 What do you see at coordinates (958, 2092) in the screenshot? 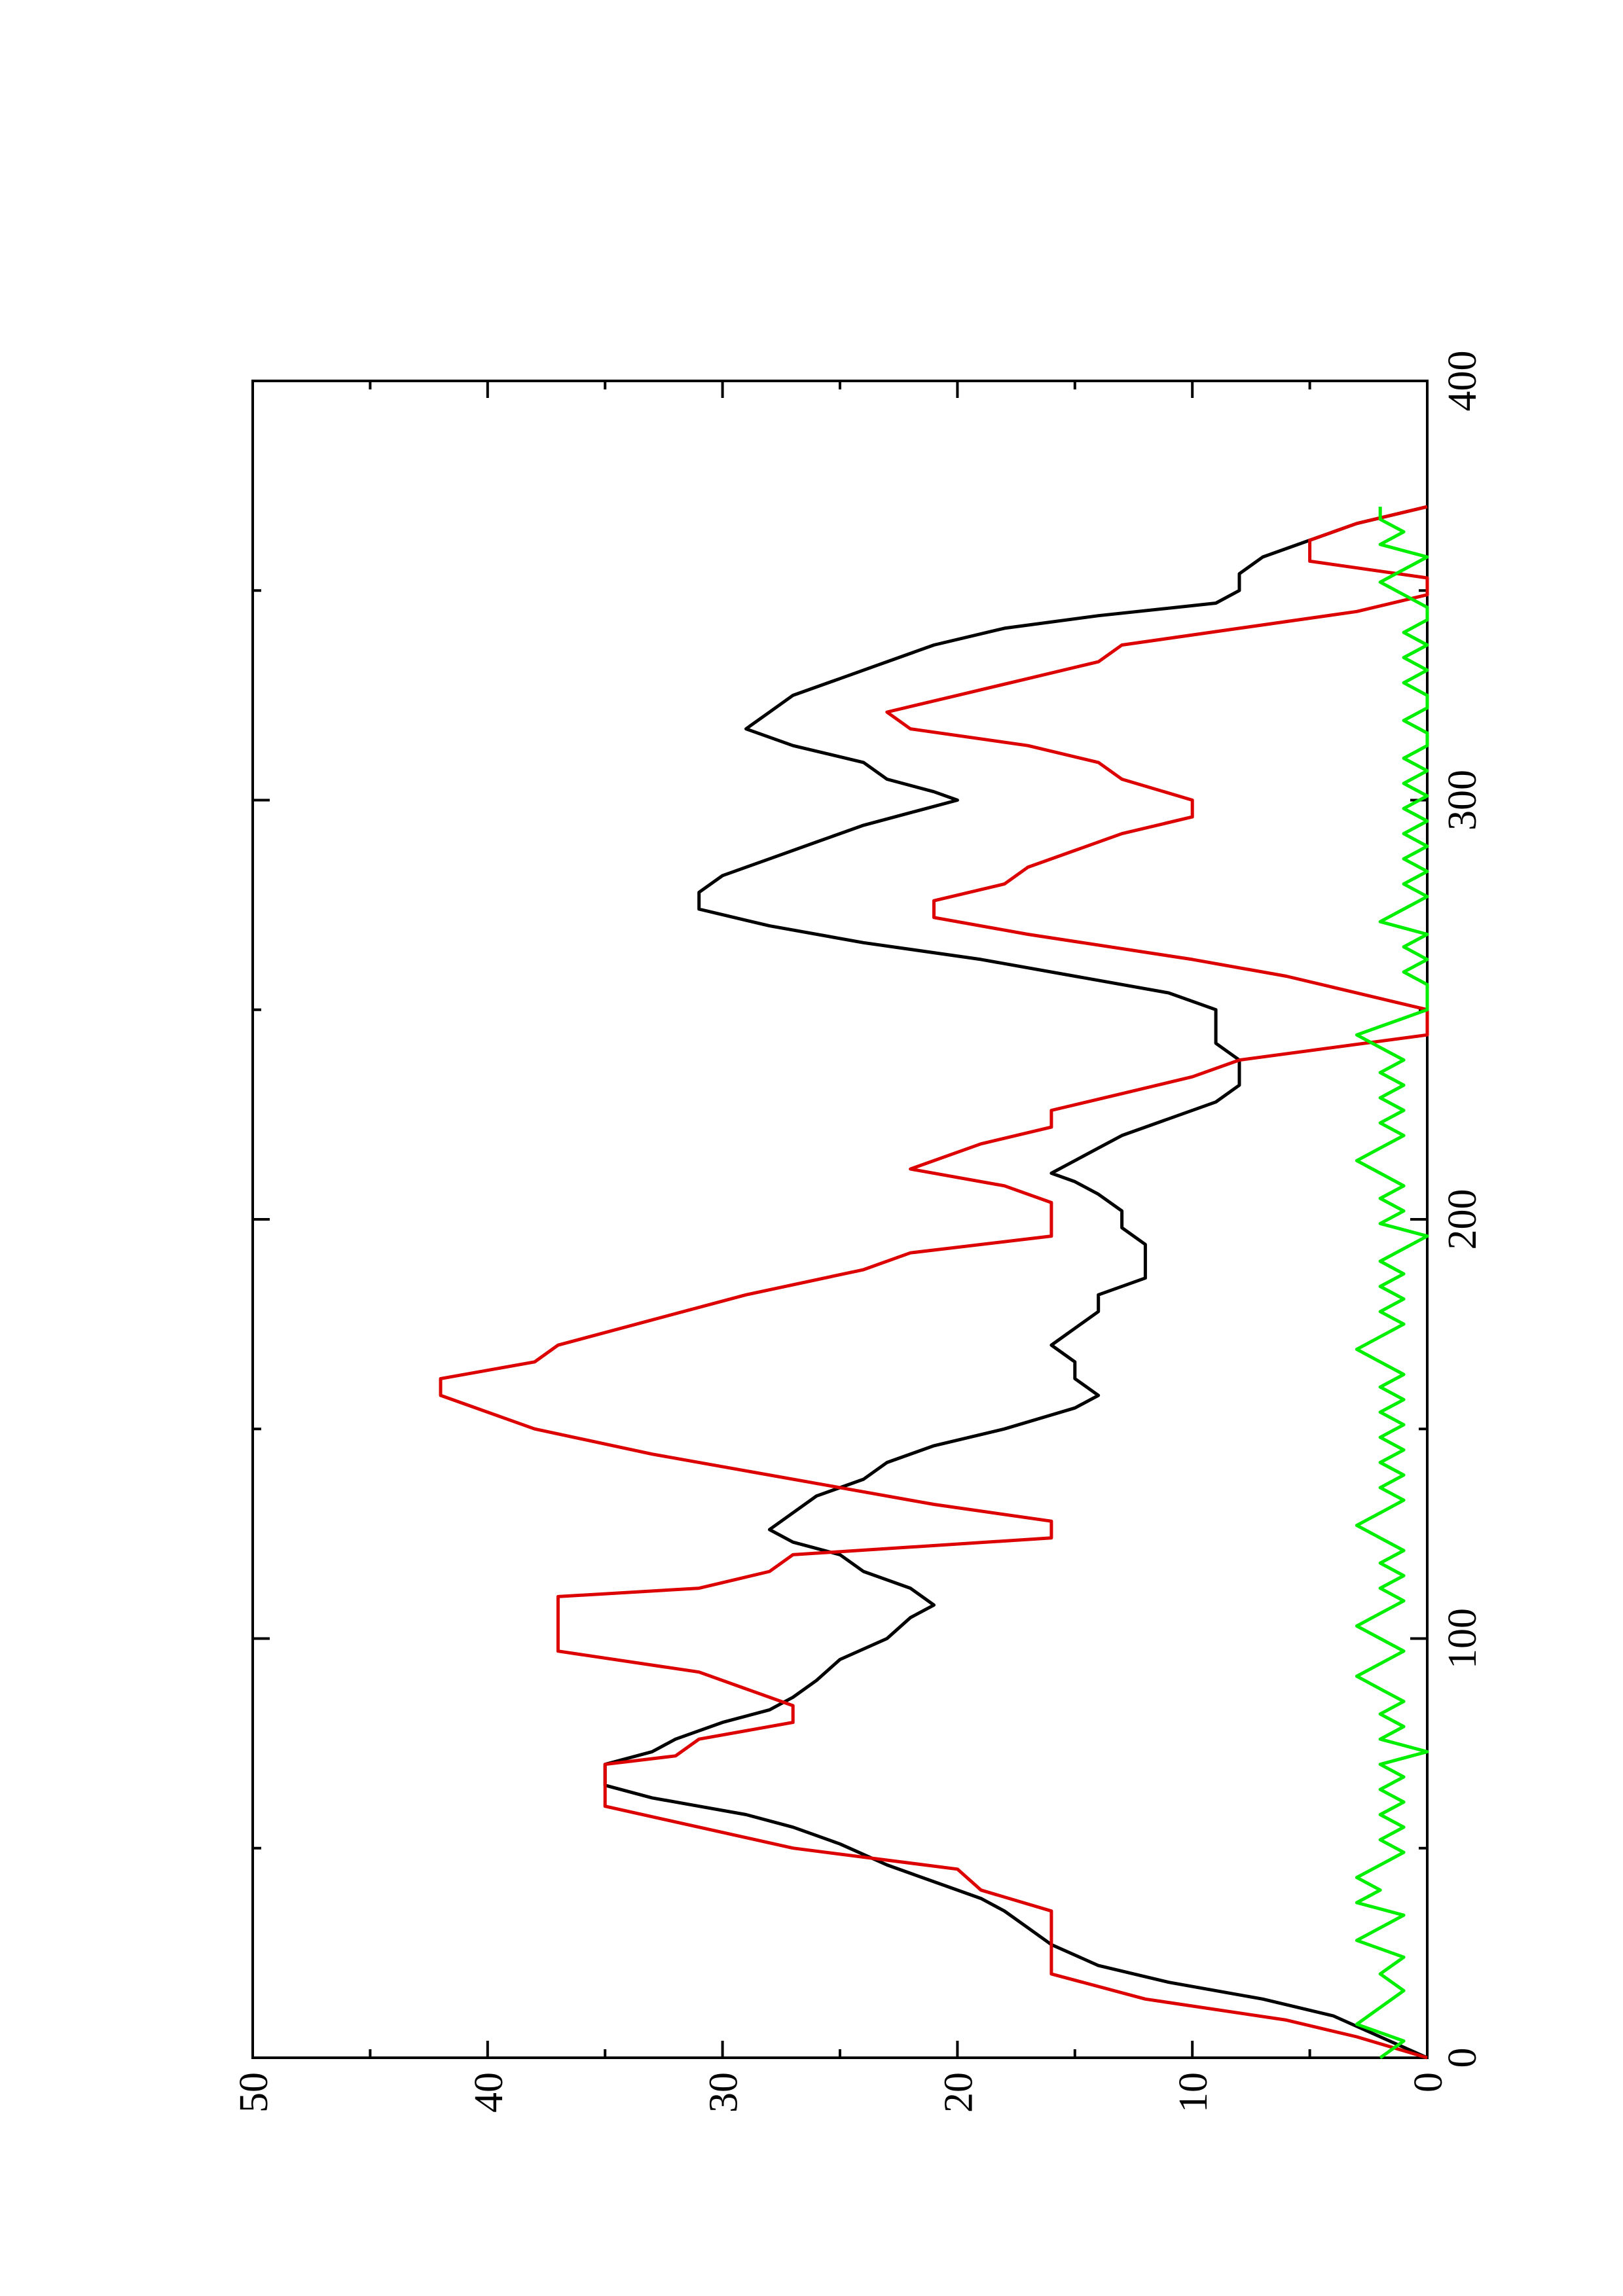
I see `y-tick-label: 20` at bounding box center [958, 2092].